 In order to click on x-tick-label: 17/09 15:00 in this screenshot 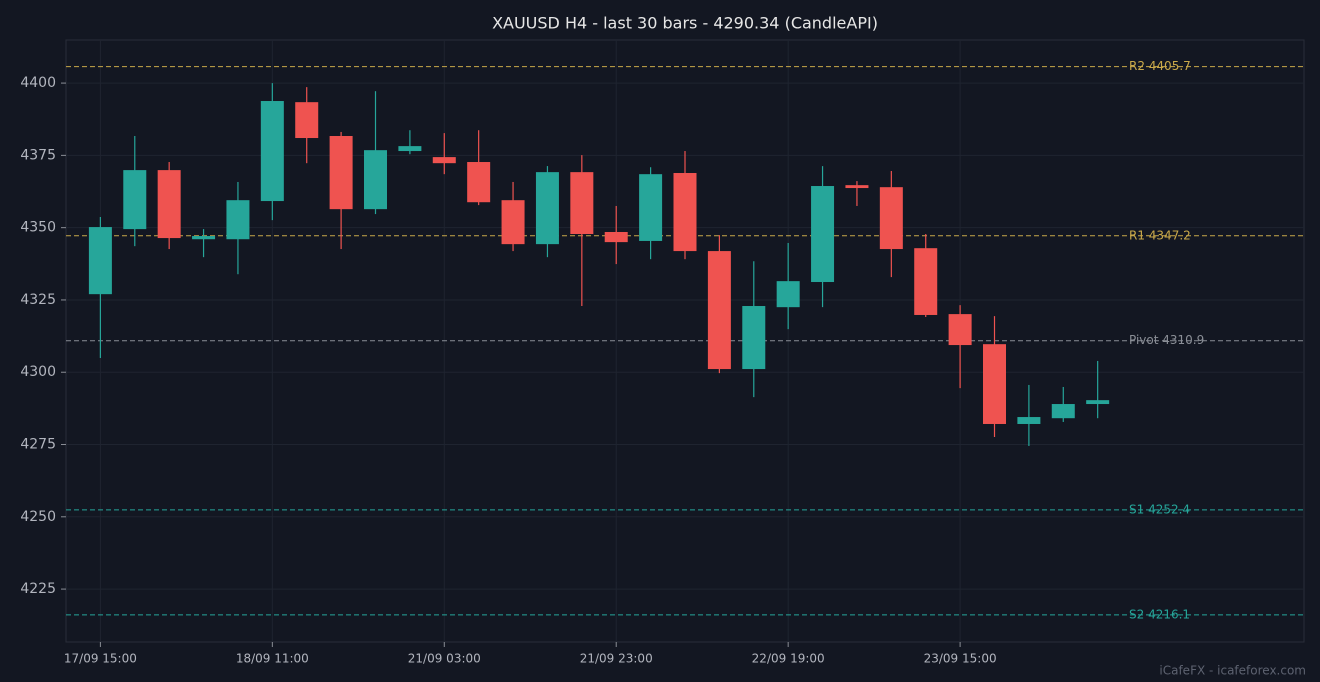, I will do `click(100, 659)`.